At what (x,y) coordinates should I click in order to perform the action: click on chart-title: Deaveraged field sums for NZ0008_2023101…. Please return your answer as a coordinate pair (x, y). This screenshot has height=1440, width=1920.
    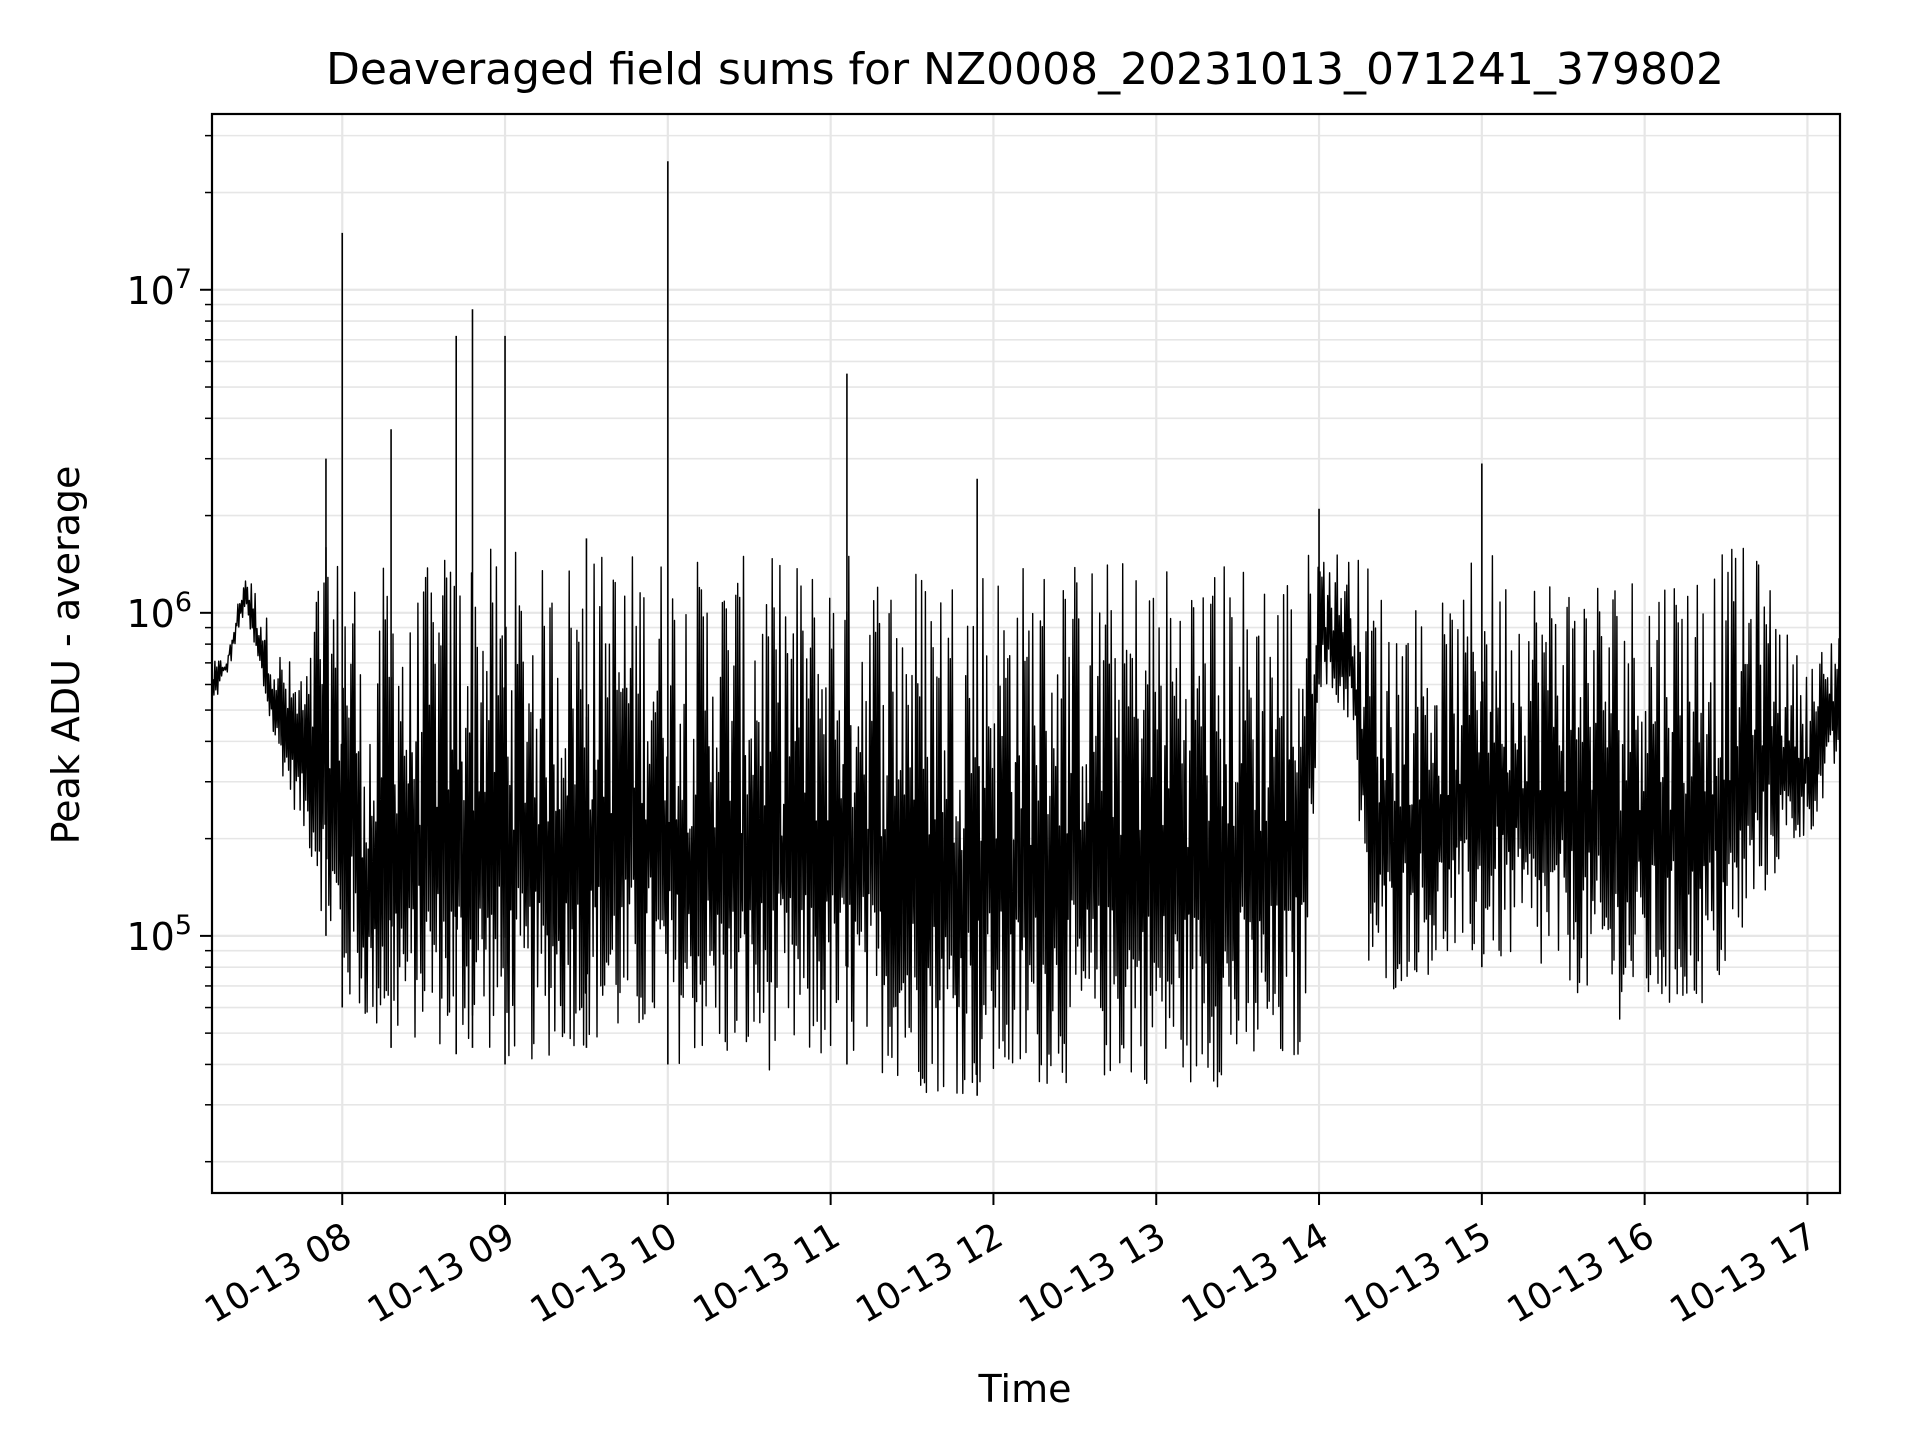
    Looking at the image, I should click on (1025, 69).